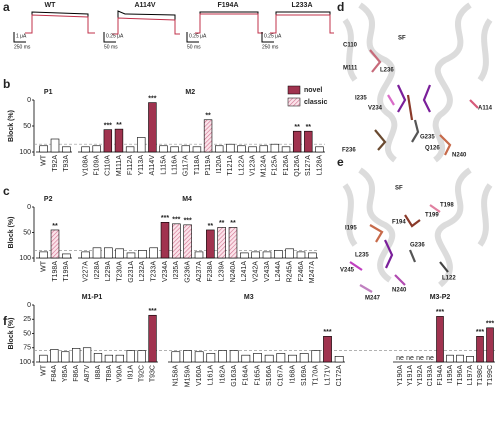 The height and width of the screenshot is (440, 500). What do you see at coordinates (233, 272) in the screenshot?
I see `x-tick-label: N240A` at bounding box center [233, 272].